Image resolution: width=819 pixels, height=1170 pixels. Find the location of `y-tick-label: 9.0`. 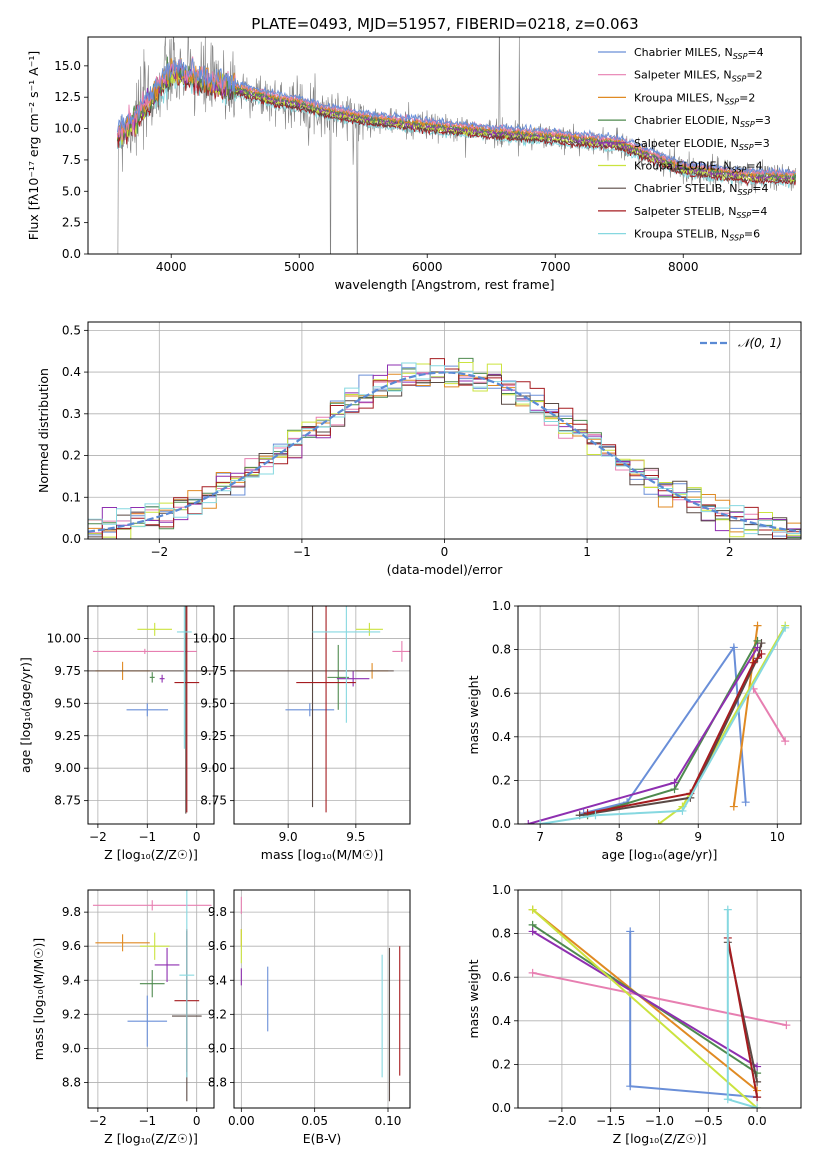

y-tick-label: 9.0 is located at coordinates (71, 1048).